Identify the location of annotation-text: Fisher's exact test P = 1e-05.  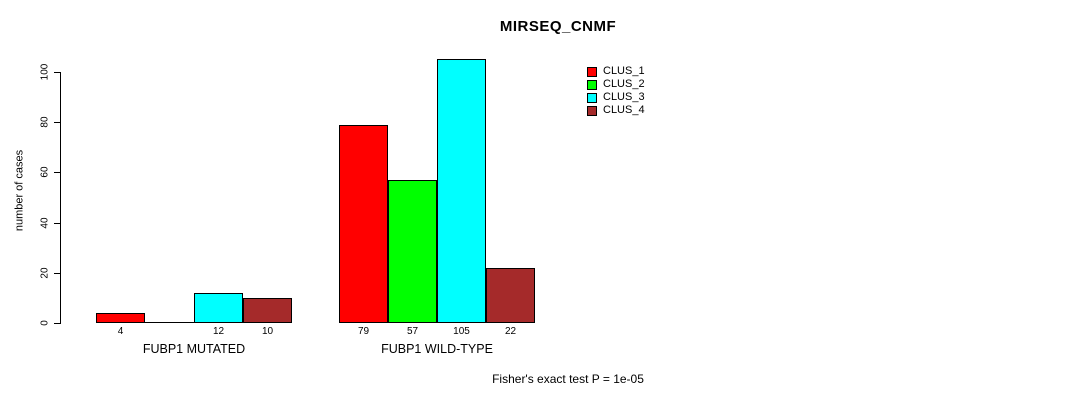
(568, 379).